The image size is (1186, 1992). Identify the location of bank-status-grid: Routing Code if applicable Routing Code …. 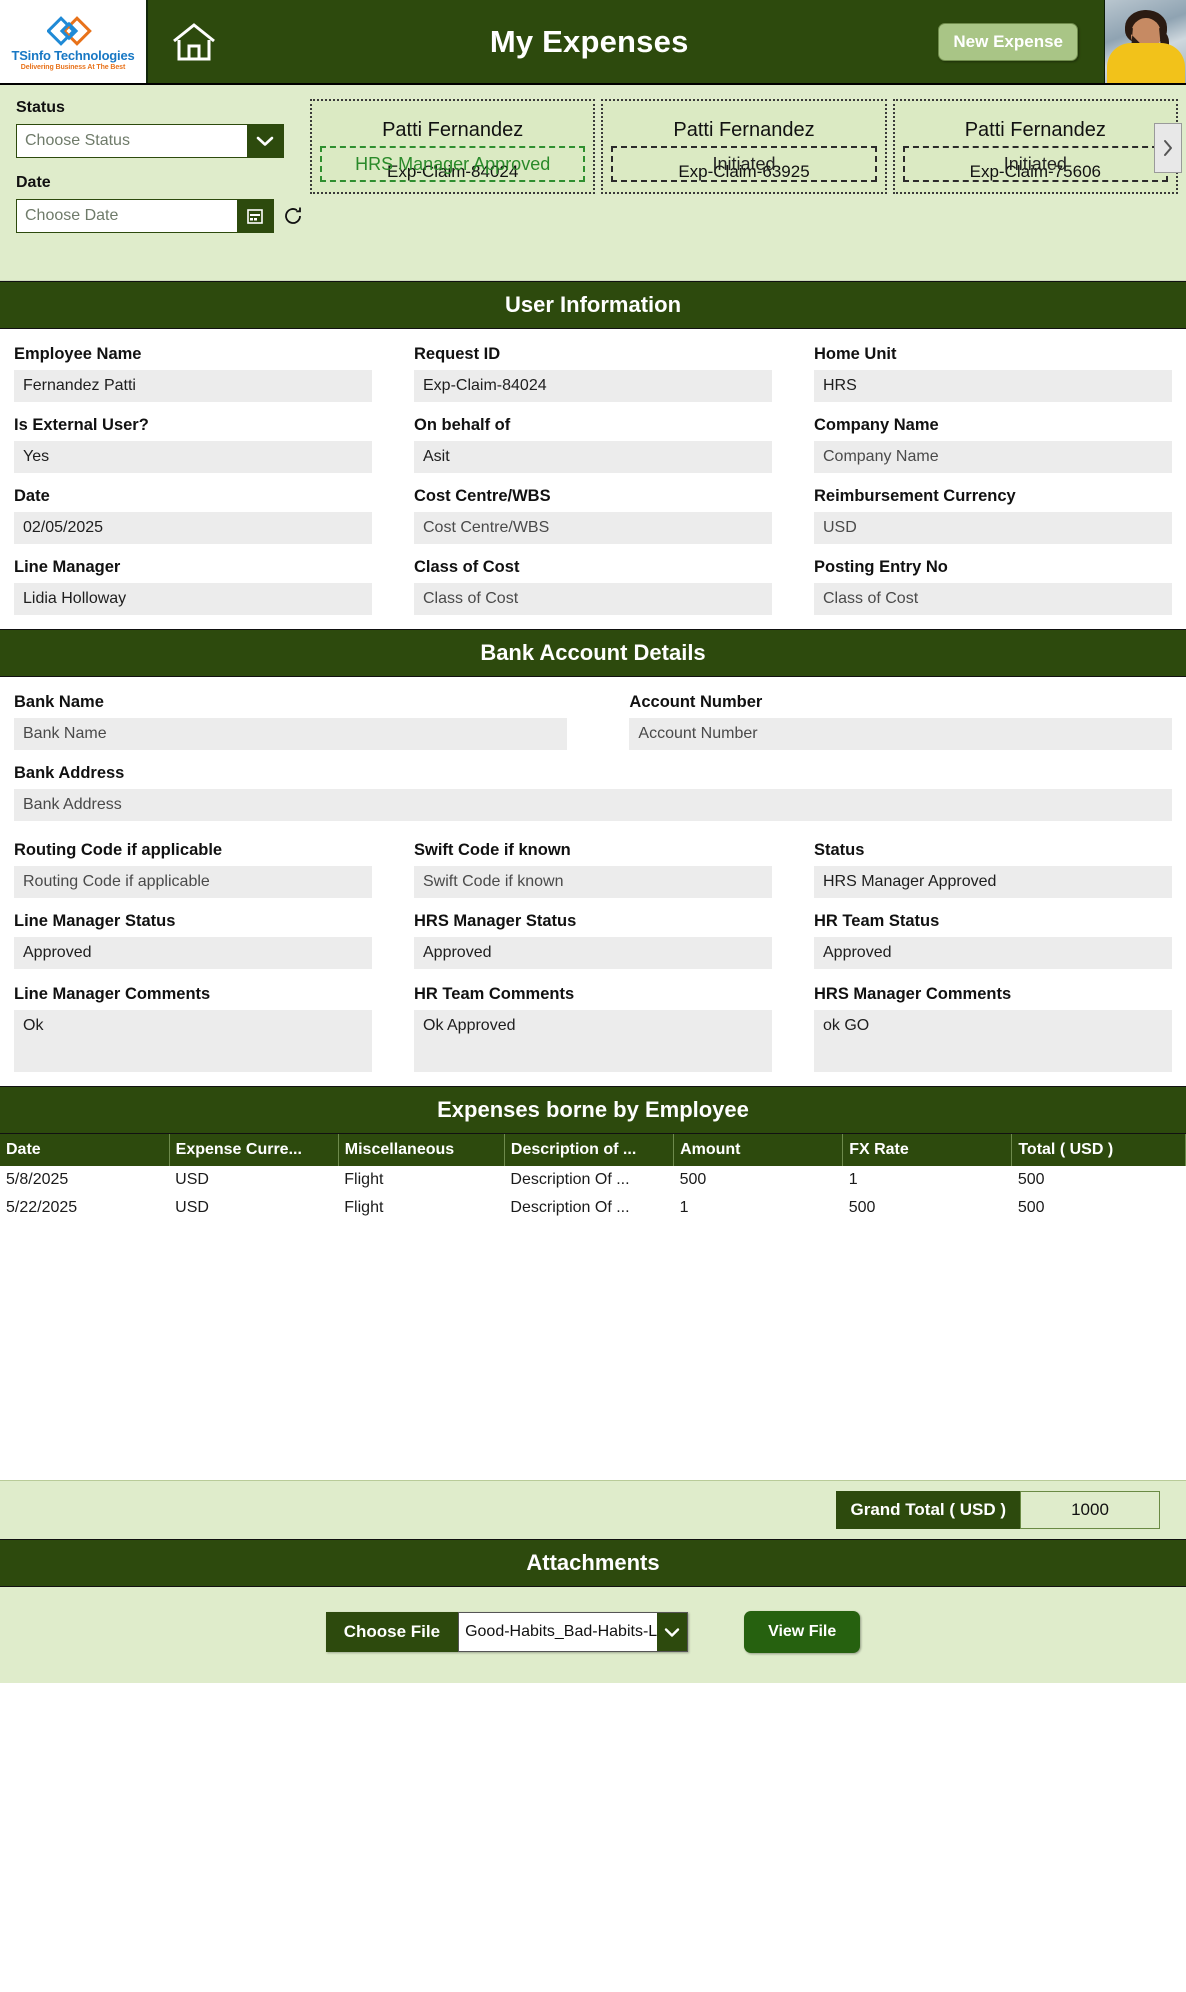
(593, 905).